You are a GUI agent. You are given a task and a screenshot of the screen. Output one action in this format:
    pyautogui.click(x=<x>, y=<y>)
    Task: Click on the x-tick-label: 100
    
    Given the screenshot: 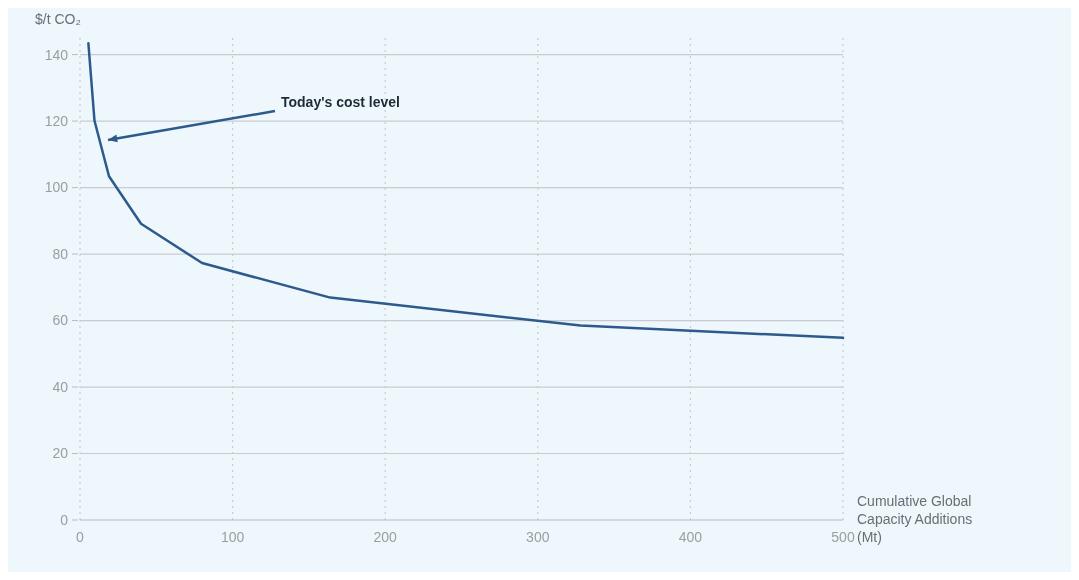 What is the action you would take?
    pyautogui.click(x=232, y=537)
    